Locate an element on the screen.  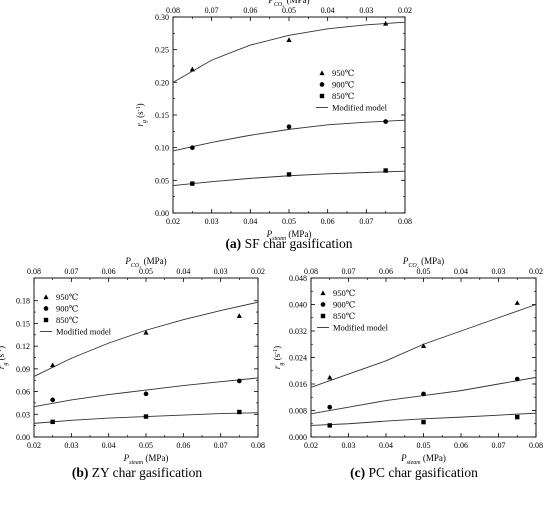
y-tick-label: 0.016 is located at coordinates (298, 384).